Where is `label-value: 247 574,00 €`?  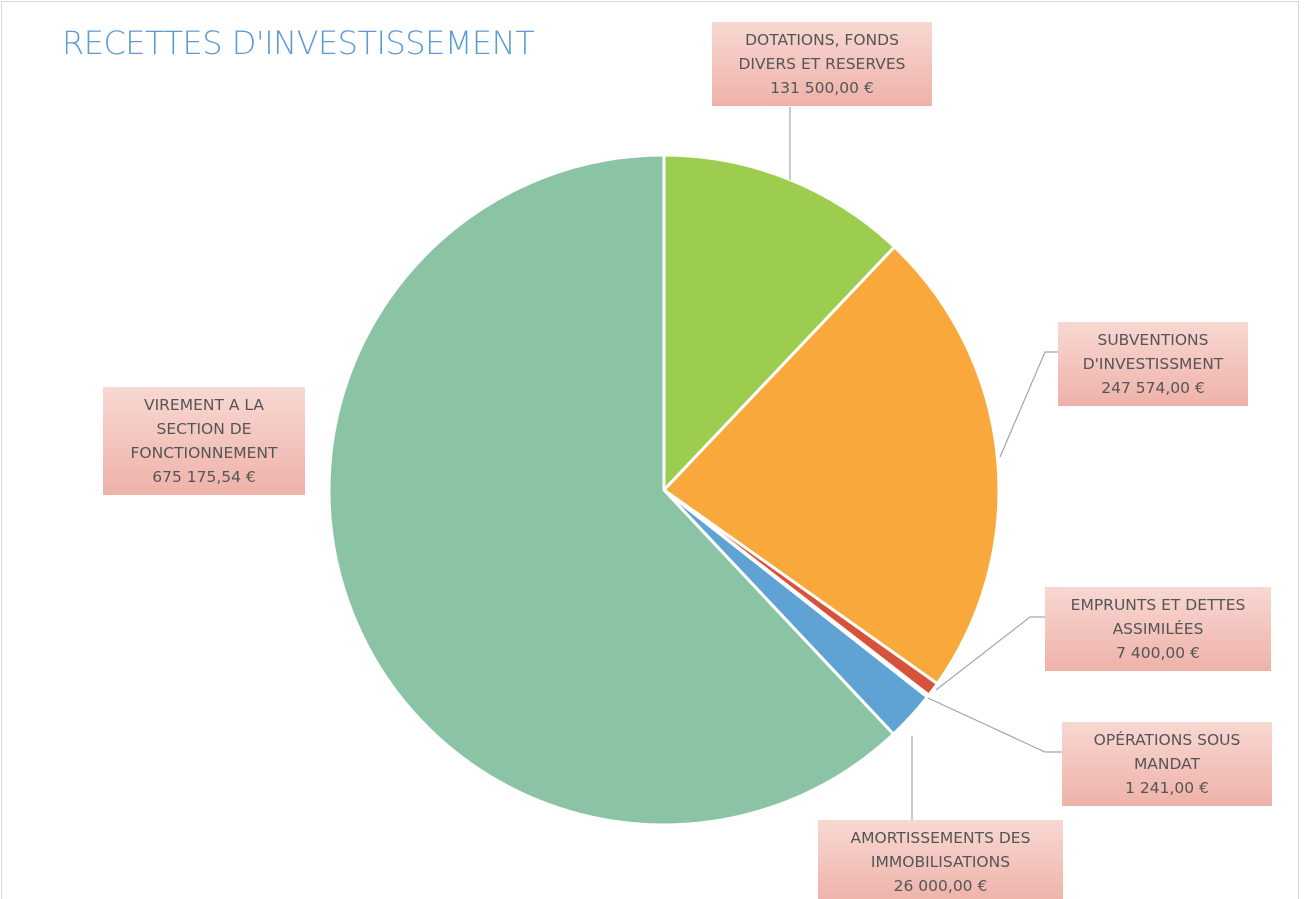
label-value: 247 574,00 € is located at coordinates (1153, 388).